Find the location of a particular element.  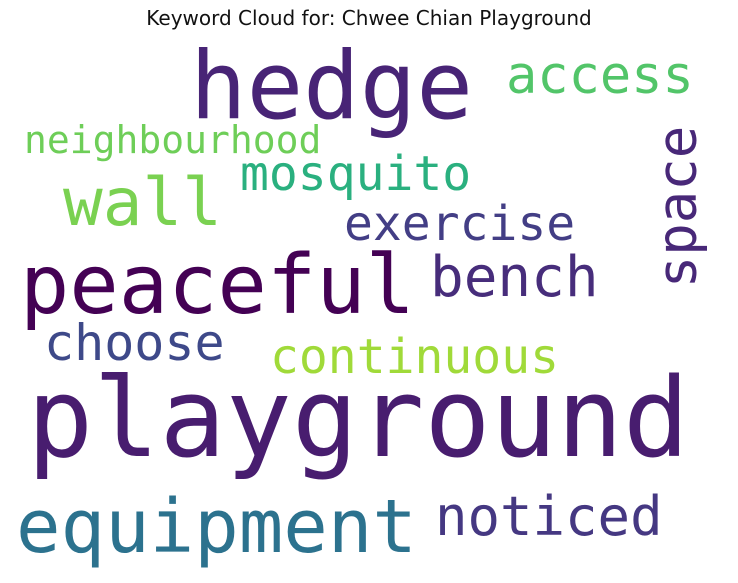

word-exercise: exercise is located at coordinates (460, 224).